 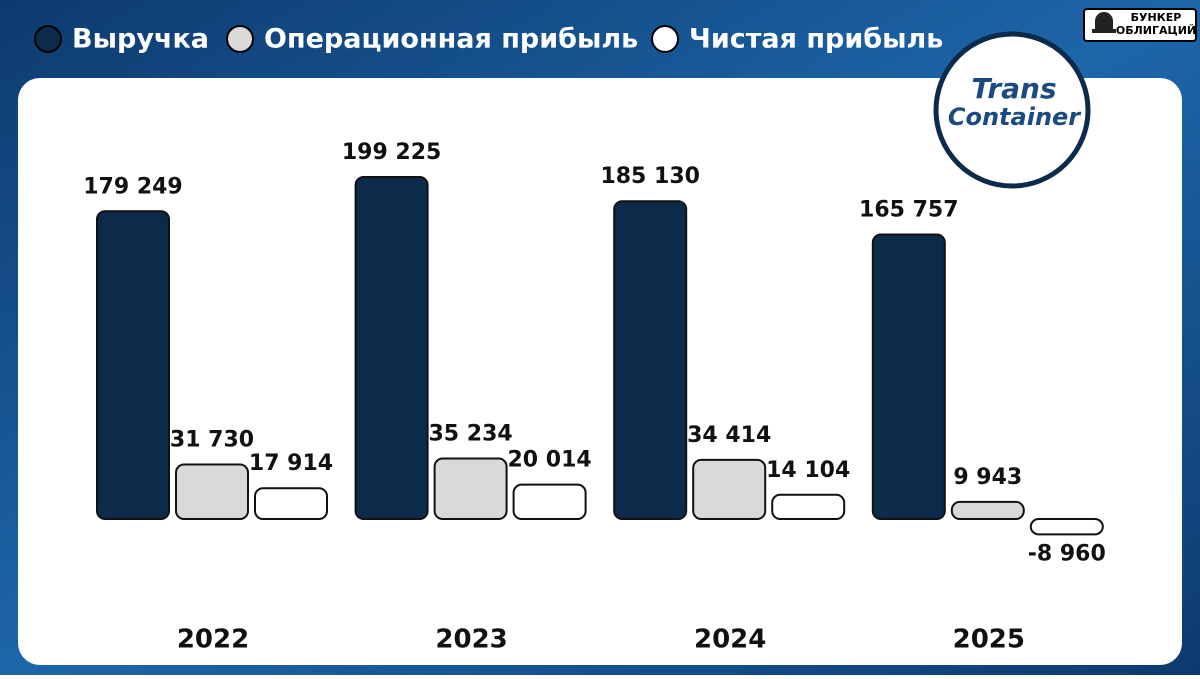 I want to click on legend-label: Операционная прибыль, so click(x=451, y=39).